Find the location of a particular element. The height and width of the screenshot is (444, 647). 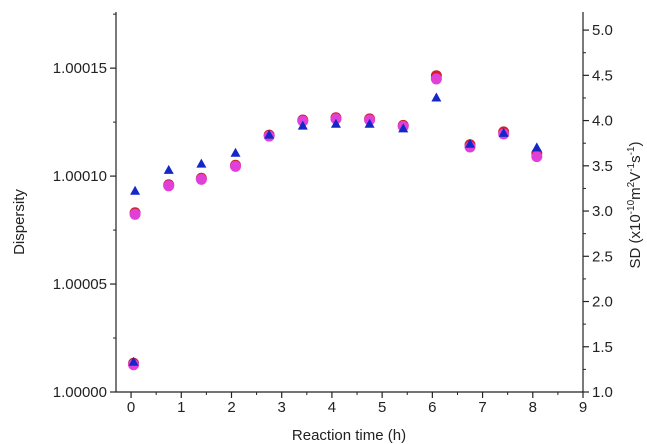

y-right-tick-label: 2.5 is located at coordinates (602, 256).